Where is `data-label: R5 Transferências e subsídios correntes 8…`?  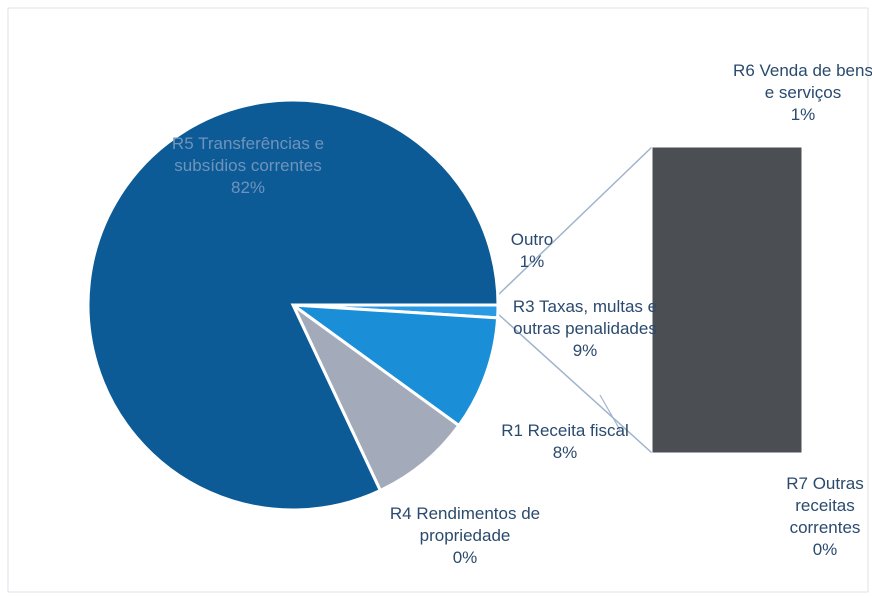 data-label: R5 Transferências e subsídios correntes 8… is located at coordinates (248, 166).